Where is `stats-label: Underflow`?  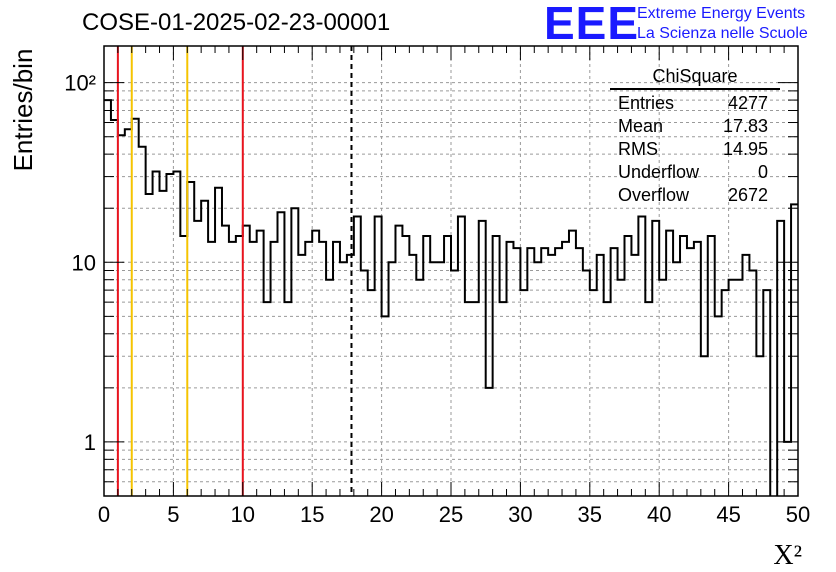 stats-label: Underflow is located at coordinates (659, 172).